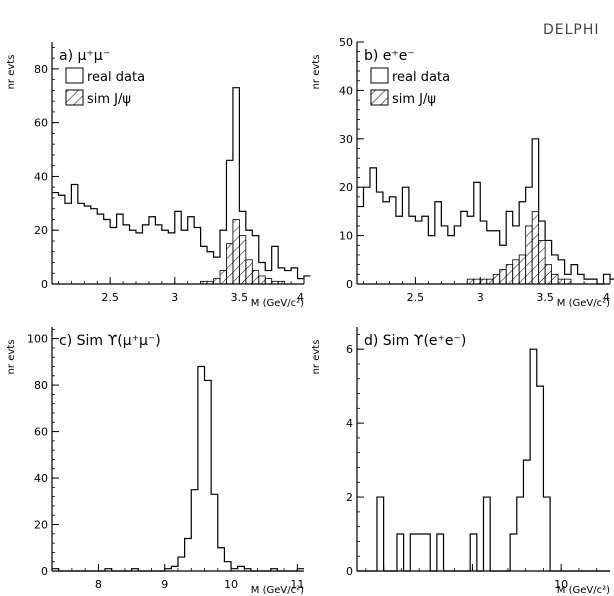  Describe the element at coordinates (41, 432) in the screenshot. I see `y-tick-label-c-3: 60` at that location.